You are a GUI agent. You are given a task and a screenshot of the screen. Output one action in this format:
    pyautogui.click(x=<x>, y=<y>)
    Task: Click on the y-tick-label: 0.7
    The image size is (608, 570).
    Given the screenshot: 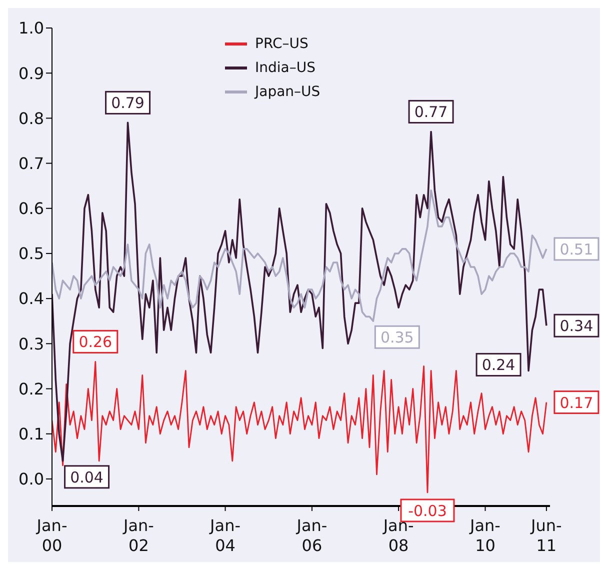 What is the action you would take?
    pyautogui.click(x=31, y=163)
    